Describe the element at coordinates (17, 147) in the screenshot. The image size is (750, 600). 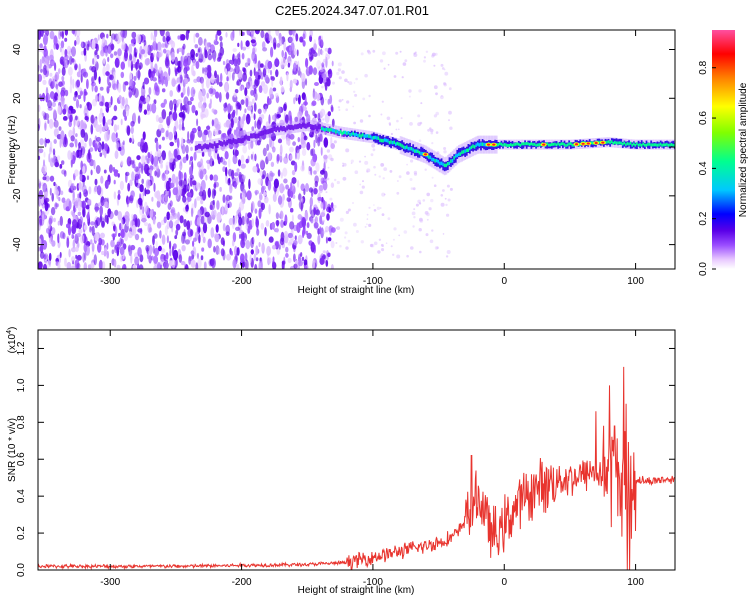
I see `y-tick-label: 0` at that location.